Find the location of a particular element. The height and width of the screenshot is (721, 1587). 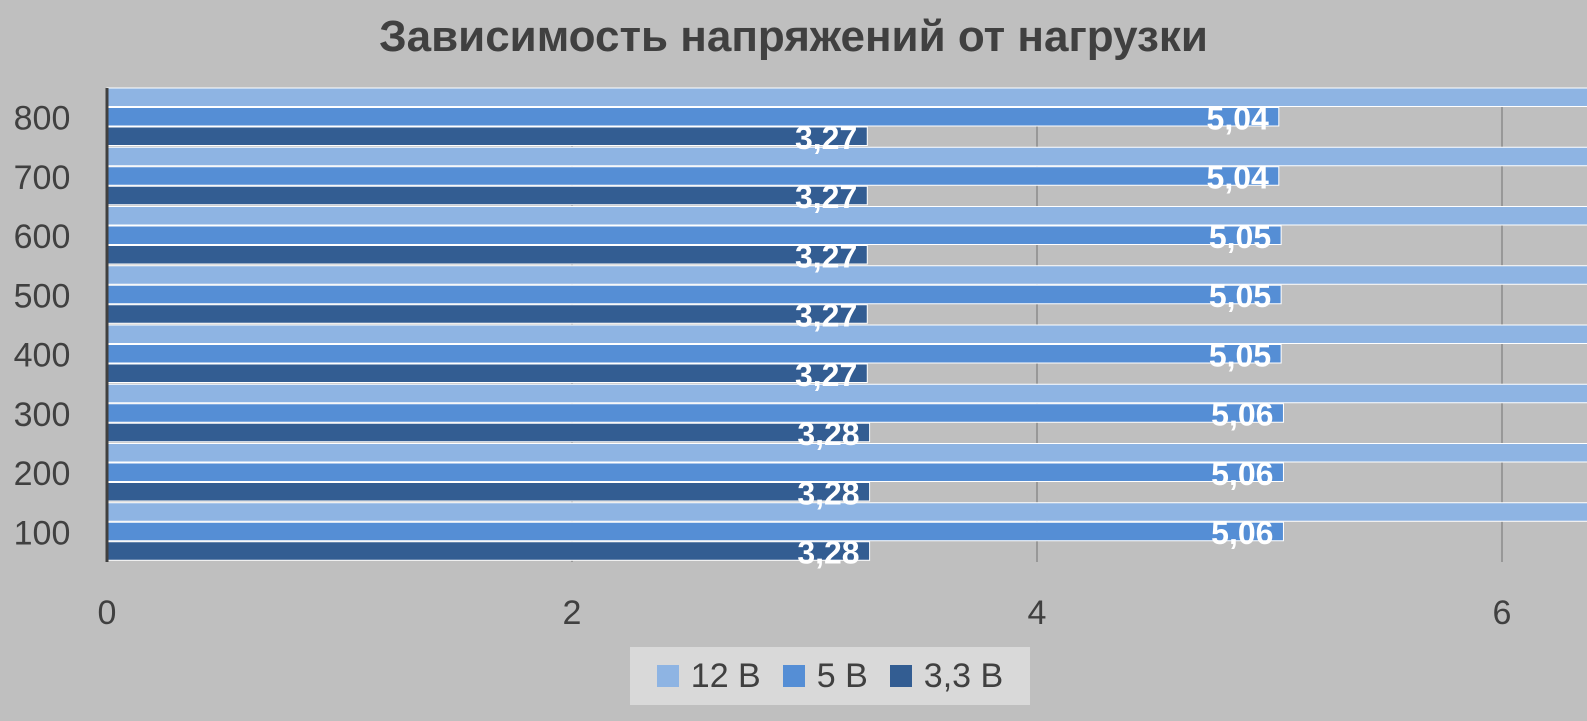

legend-item: 3,3 В is located at coordinates (946, 676).